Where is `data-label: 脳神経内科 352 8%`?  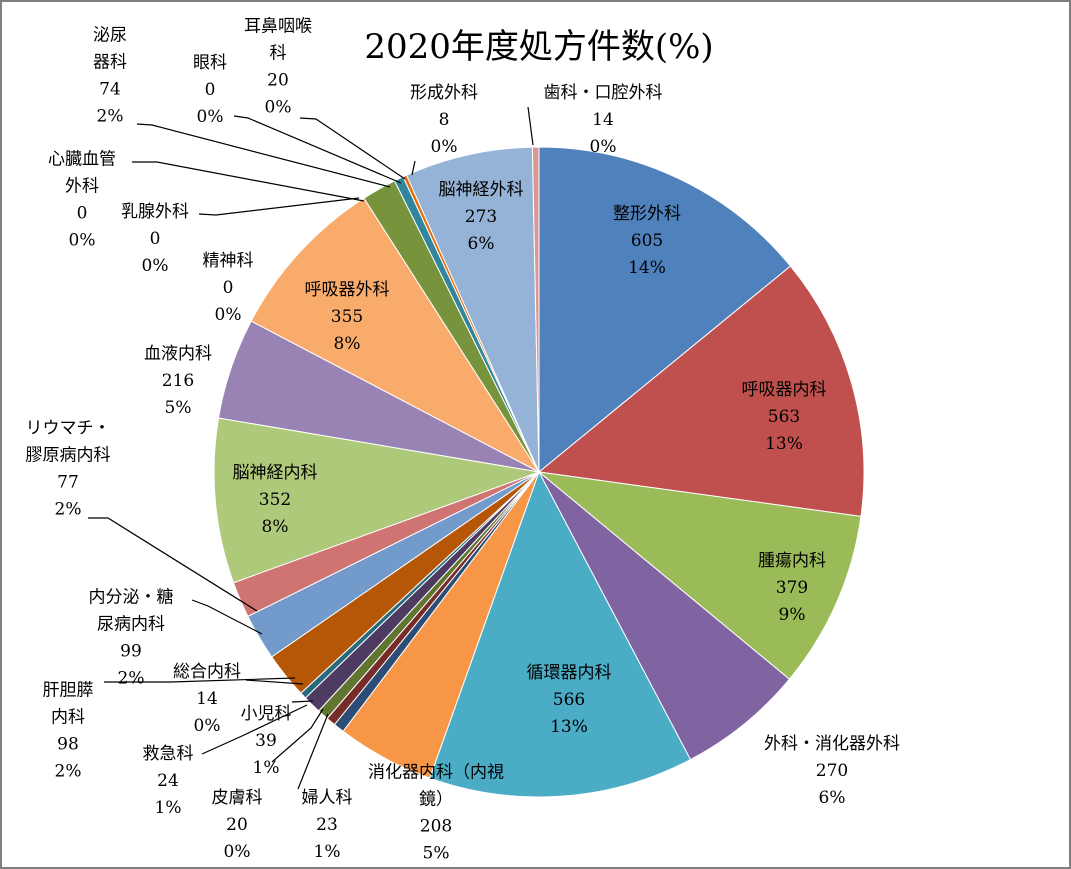 data-label: 脳神経内科 352 8% is located at coordinates (275, 500).